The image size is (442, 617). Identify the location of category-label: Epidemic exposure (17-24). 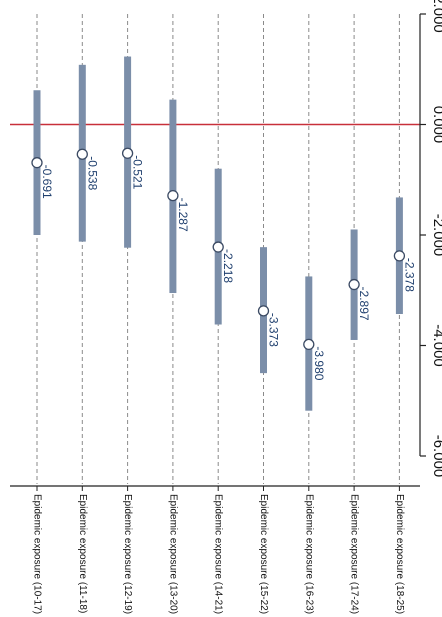
(354, 554).